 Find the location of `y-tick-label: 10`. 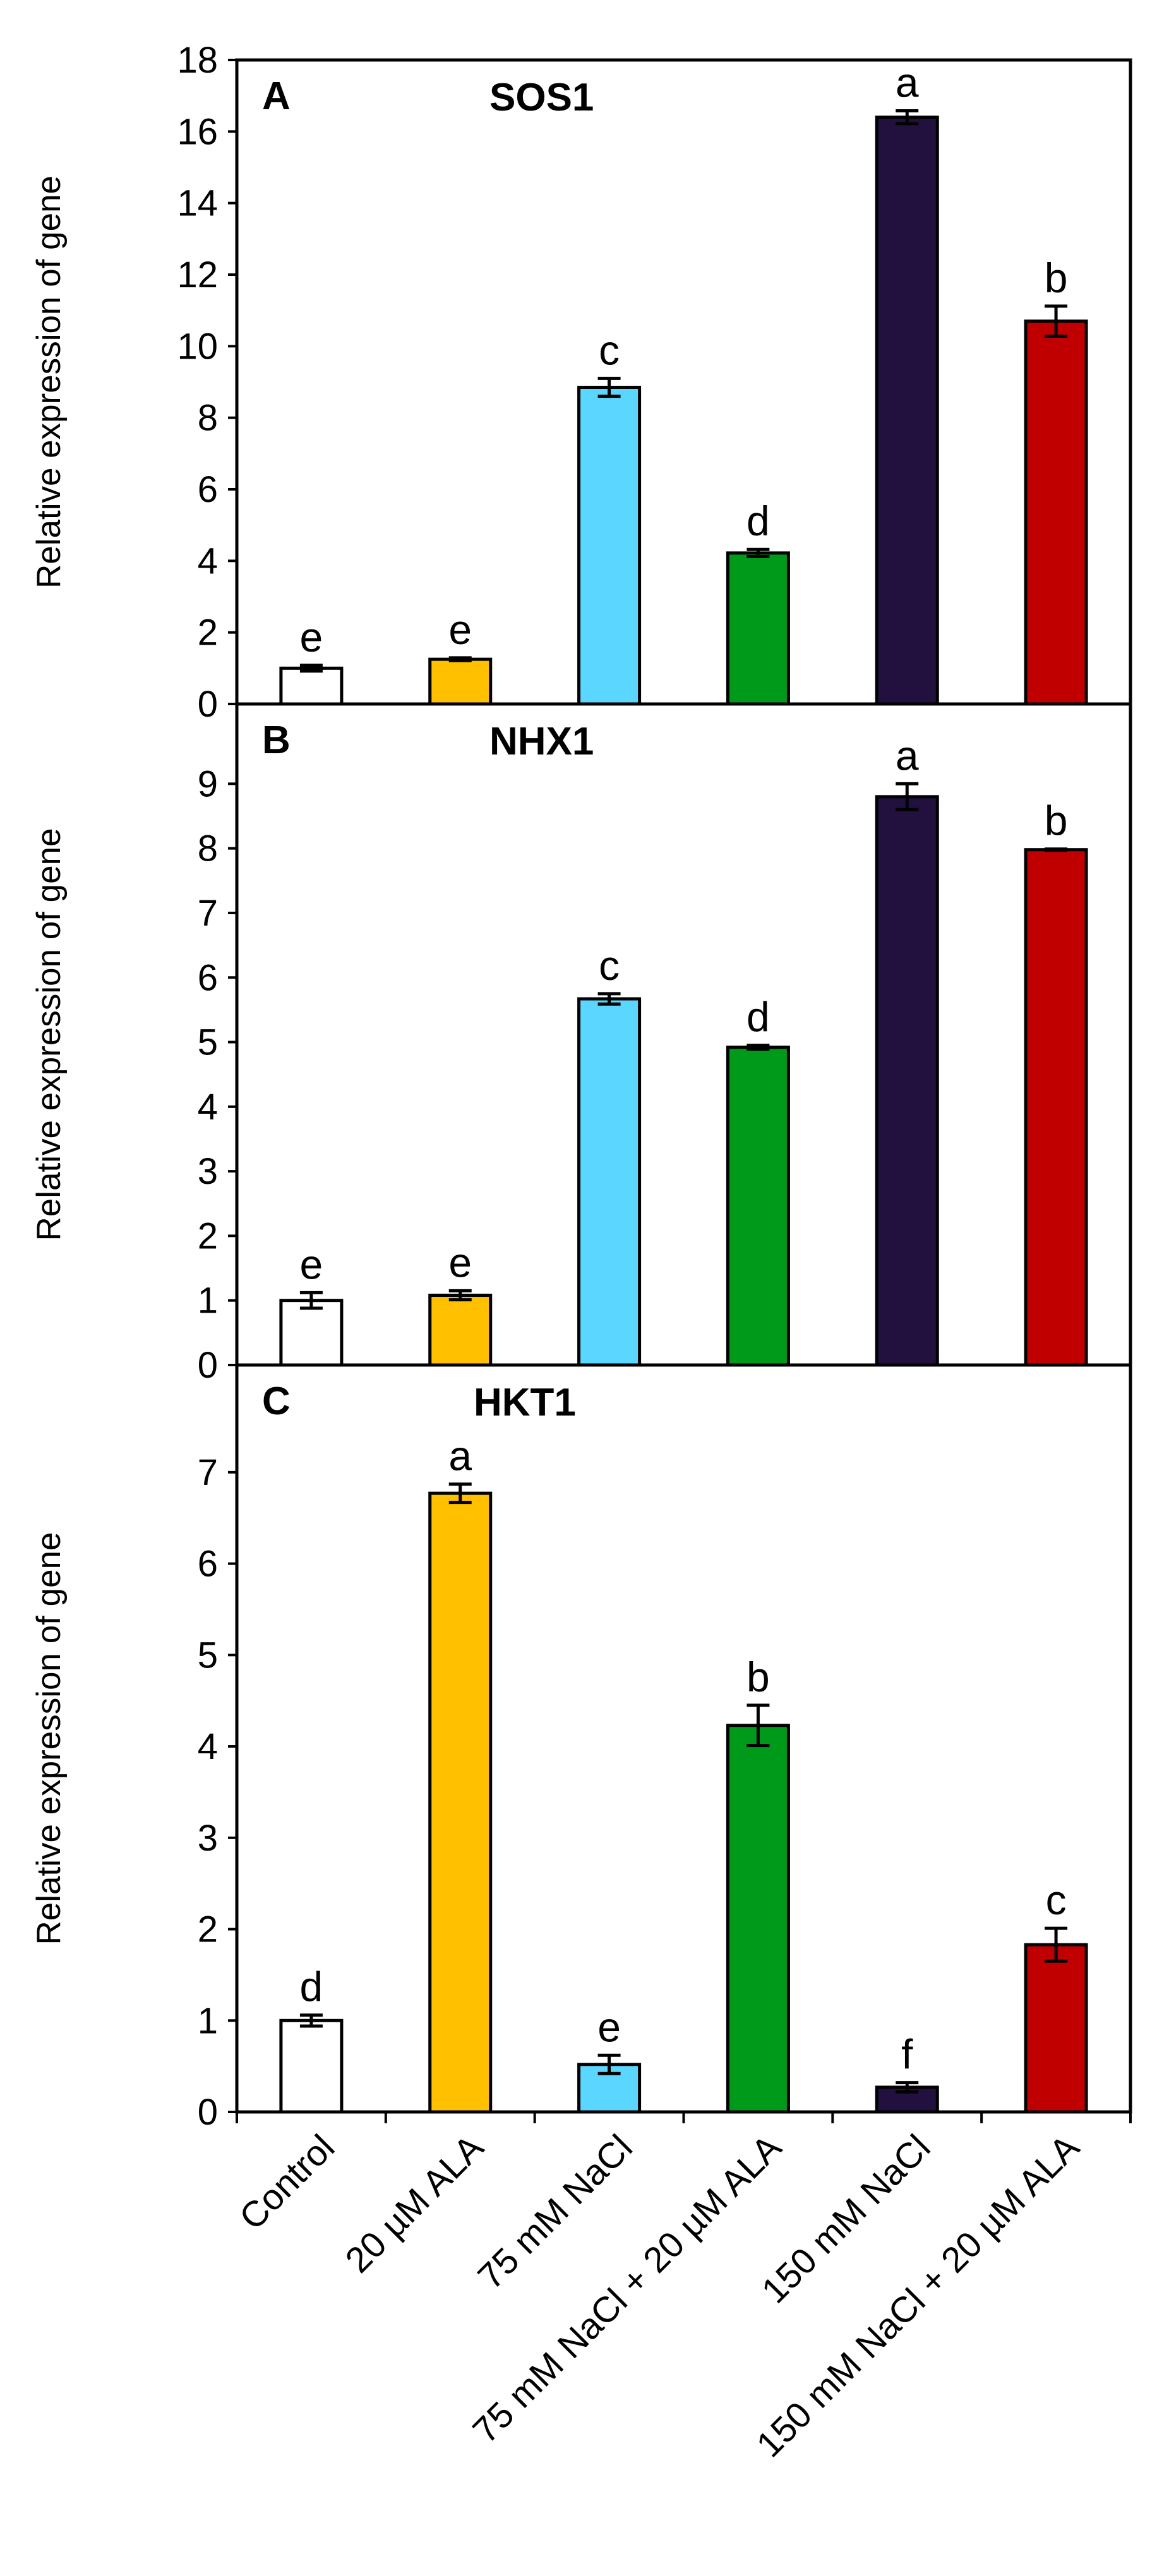

y-tick-label: 10 is located at coordinates (197, 346).